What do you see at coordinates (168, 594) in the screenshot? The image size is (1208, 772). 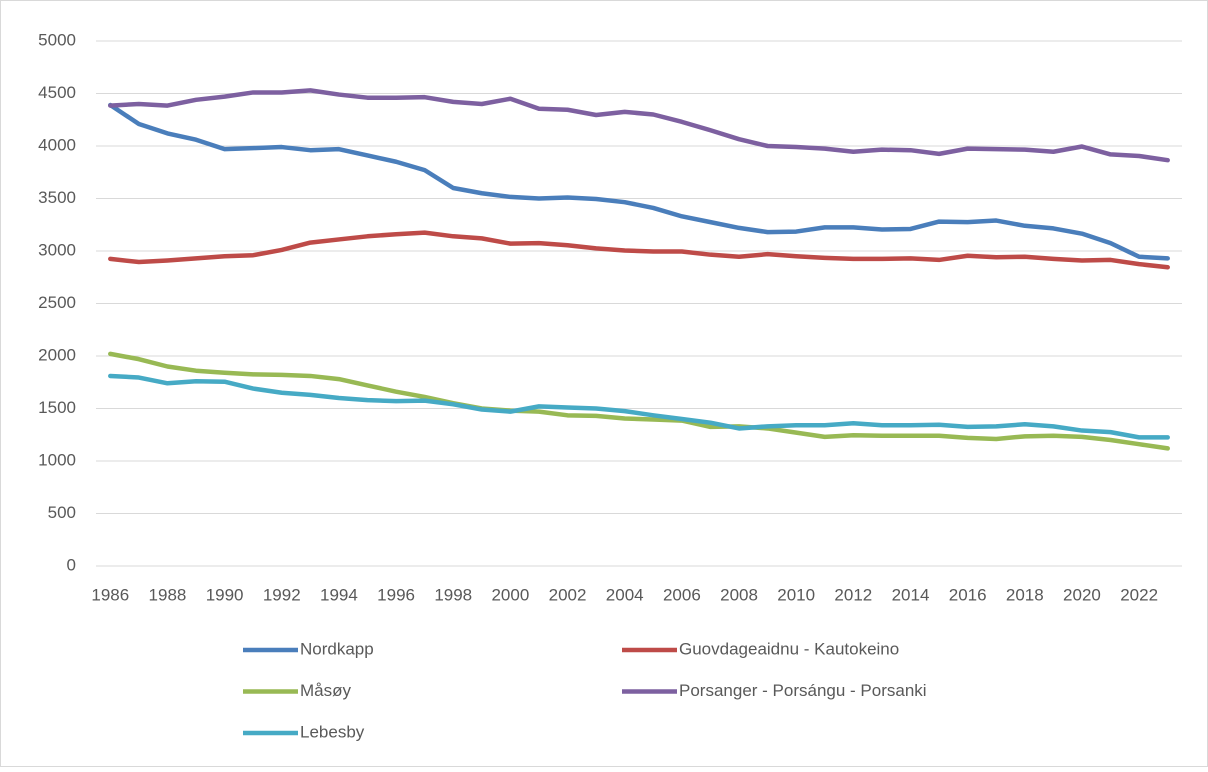 I see `x-tick-label: 1988` at bounding box center [168, 594].